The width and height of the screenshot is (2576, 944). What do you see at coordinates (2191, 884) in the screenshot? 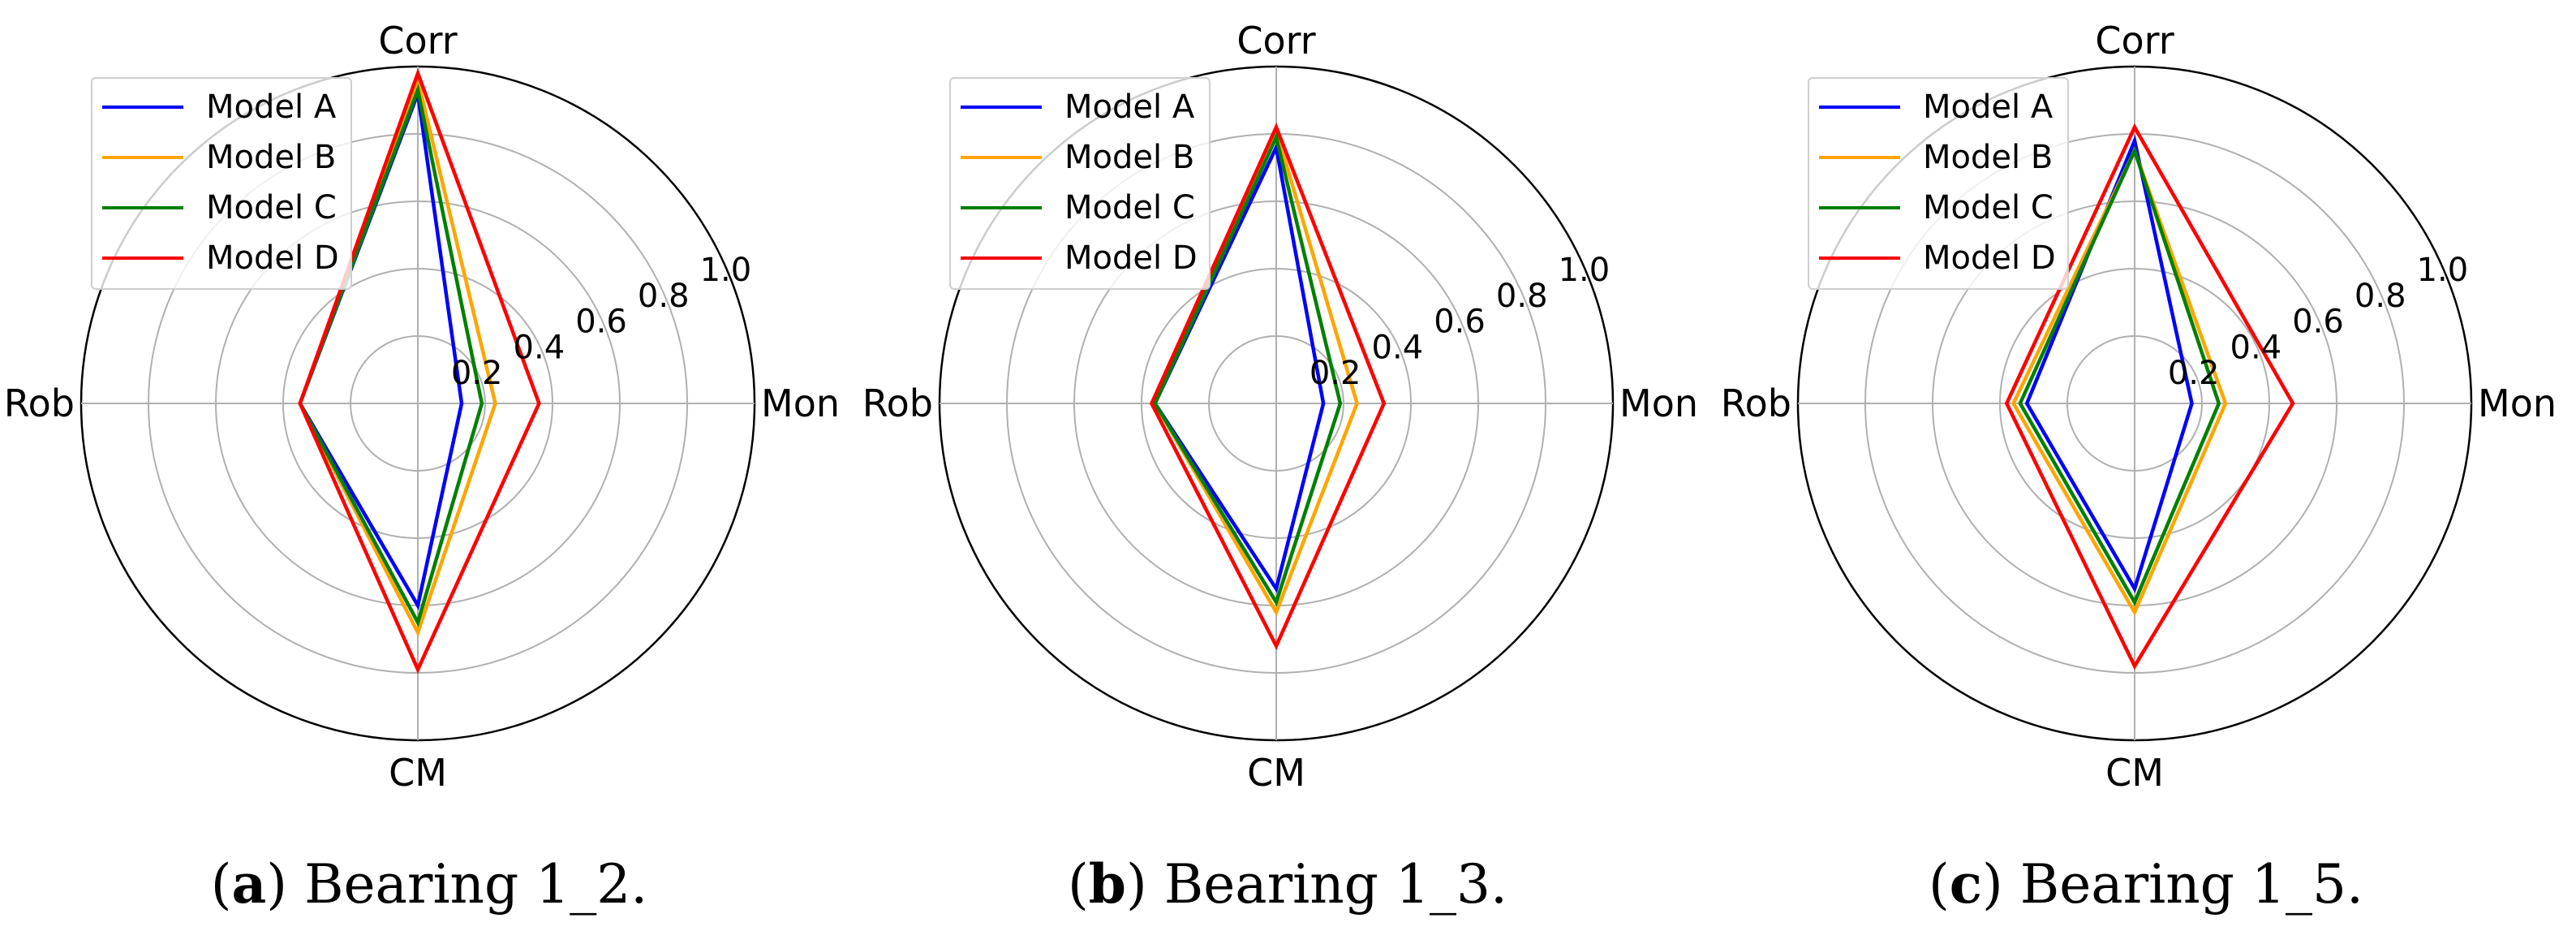
I see `caption-text: Bearing 1_5.` at bounding box center [2191, 884].